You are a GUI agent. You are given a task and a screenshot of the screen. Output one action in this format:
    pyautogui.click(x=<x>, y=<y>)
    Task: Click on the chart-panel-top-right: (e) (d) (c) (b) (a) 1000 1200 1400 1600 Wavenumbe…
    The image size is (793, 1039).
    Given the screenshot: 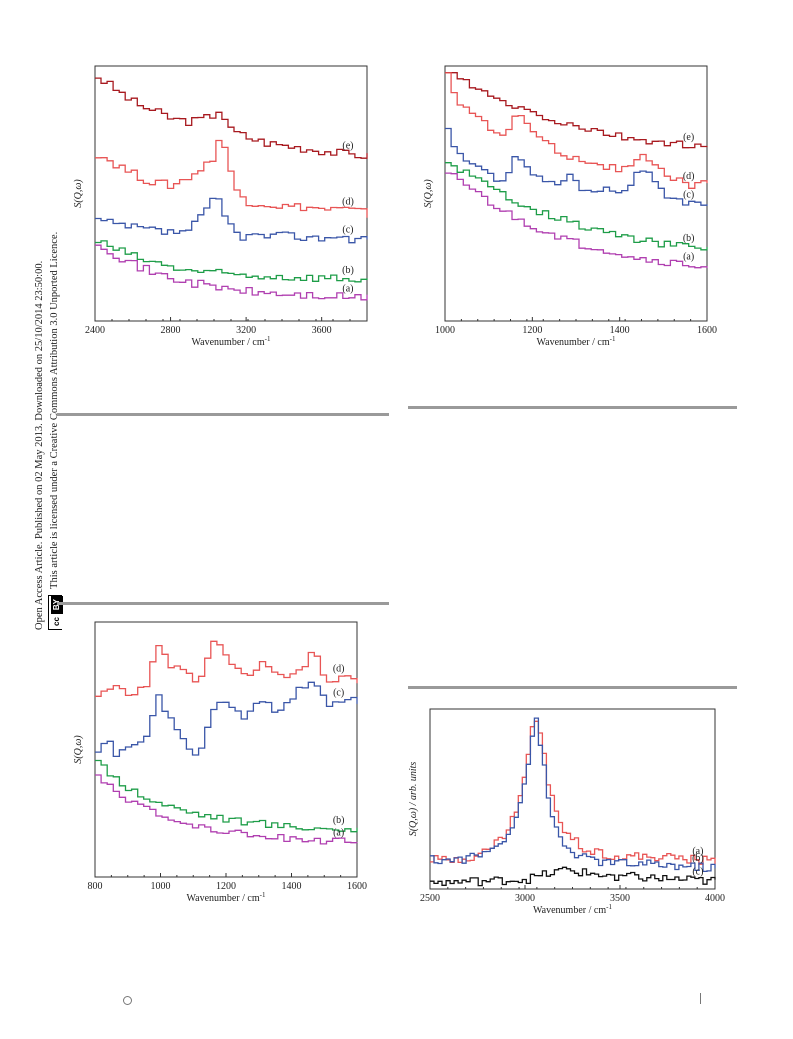 What is the action you would take?
    pyautogui.click(x=568, y=202)
    